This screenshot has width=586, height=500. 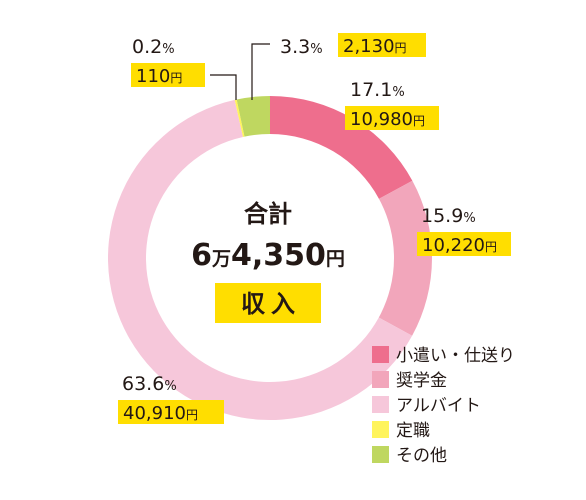 I want to click on slice-amount-0: 10,980円, so click(x=387, y=119).